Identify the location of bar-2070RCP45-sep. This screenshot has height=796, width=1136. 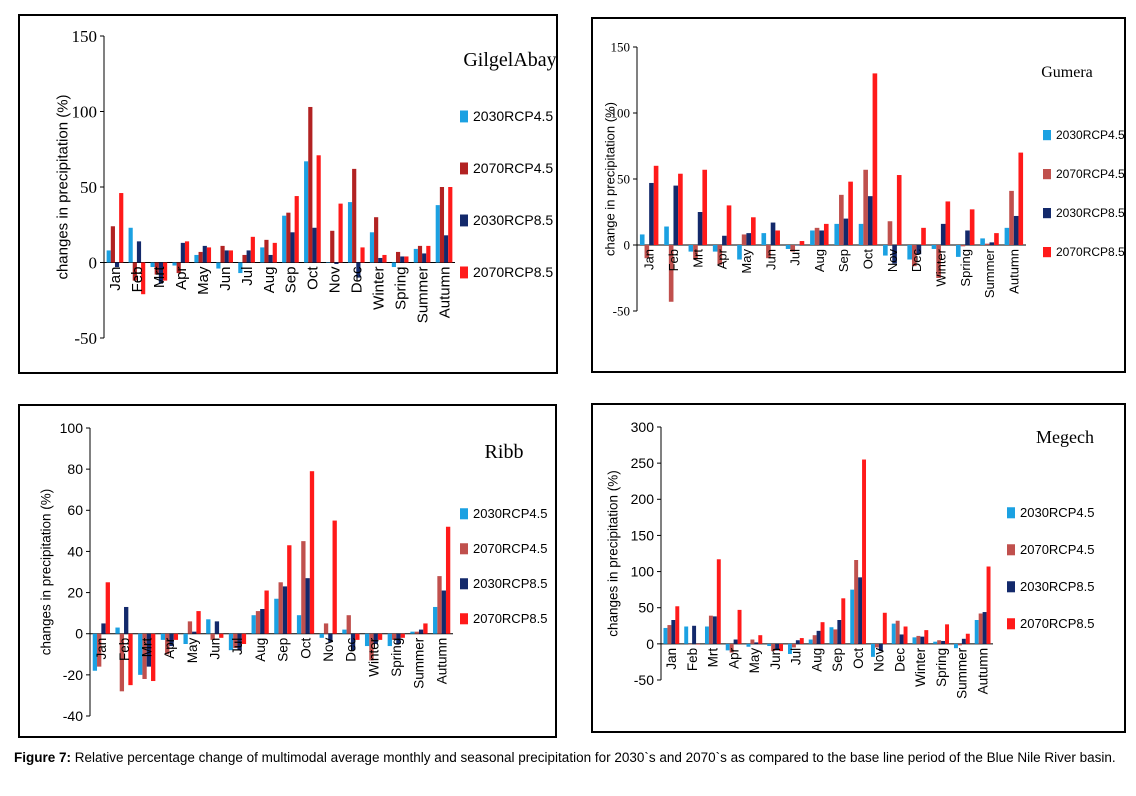
(841, 219).